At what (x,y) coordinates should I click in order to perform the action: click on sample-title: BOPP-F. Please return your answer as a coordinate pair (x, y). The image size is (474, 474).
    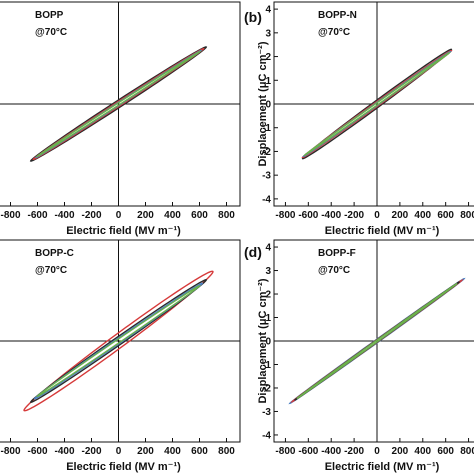
    Looking at the image, I should click on (337, 253).